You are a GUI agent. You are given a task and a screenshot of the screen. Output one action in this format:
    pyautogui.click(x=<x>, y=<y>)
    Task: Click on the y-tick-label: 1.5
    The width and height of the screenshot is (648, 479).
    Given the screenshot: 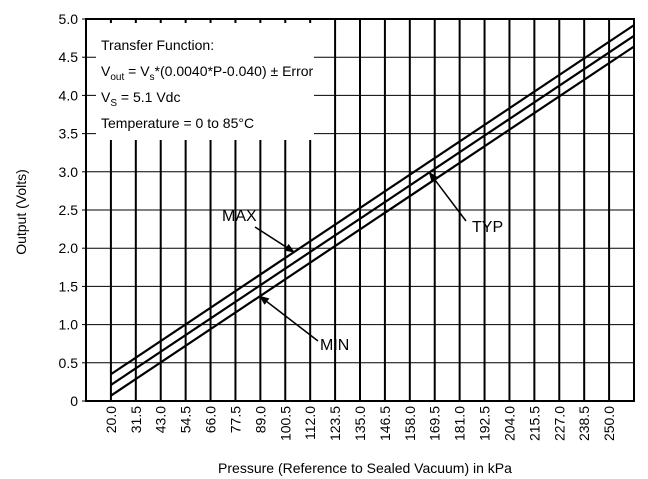 What is the action you would take?
    pyautogui.click(x=69, y=286)
    